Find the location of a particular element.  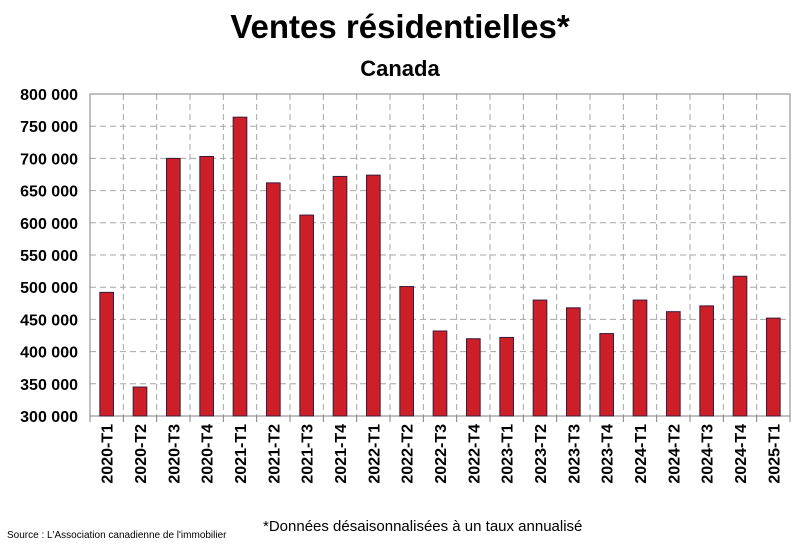

x-tick-label: 2024-T4 is located at coordinates (741, 454).